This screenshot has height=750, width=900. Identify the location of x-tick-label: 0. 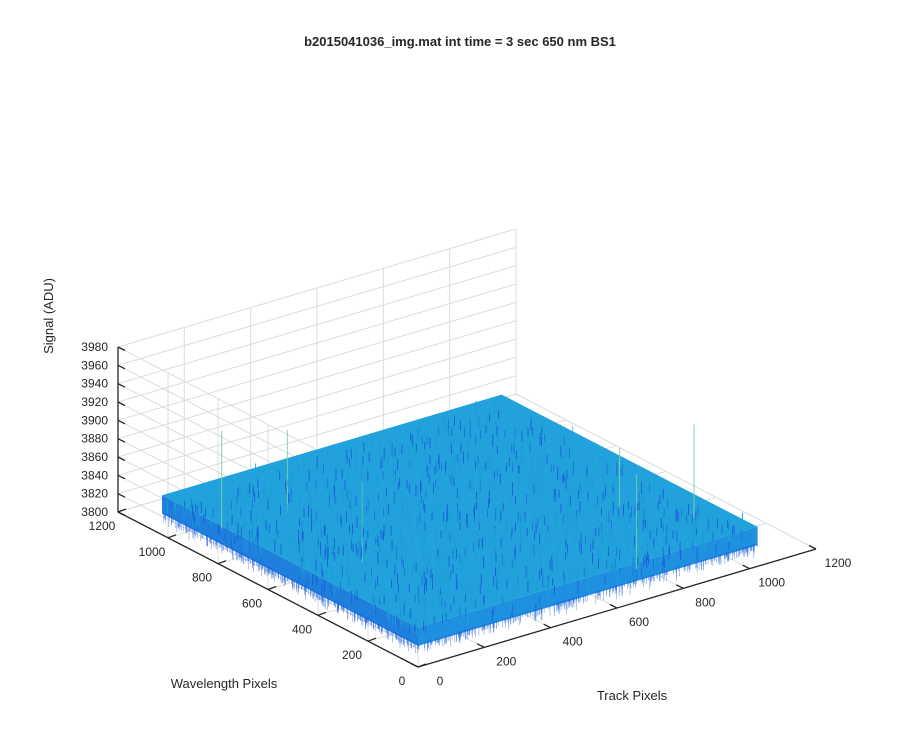
(440, 681).